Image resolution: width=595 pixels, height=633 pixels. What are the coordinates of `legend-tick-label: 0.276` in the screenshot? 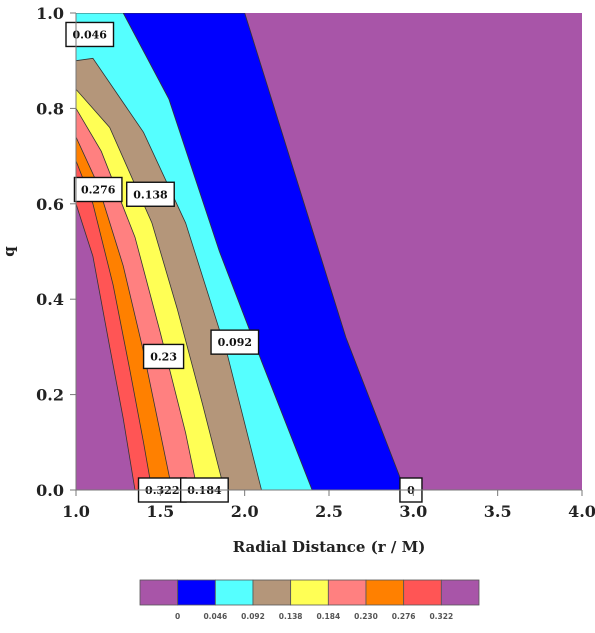 It's located at (404, 616).